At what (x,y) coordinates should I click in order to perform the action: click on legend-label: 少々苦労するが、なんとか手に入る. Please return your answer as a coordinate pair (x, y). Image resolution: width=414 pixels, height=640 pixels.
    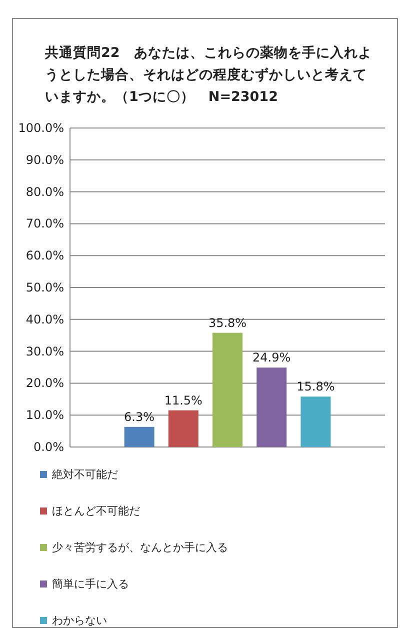
    Looking at the image, I should click on (140, 547).